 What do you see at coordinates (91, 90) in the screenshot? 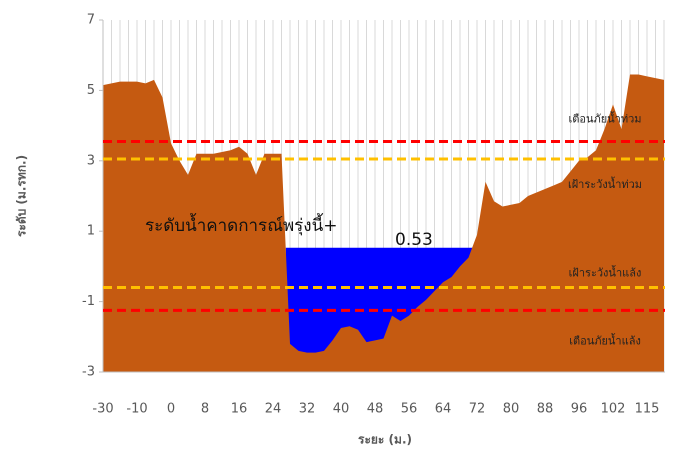
I see `y-tick-label: 5` at bounding box center [91, 90].